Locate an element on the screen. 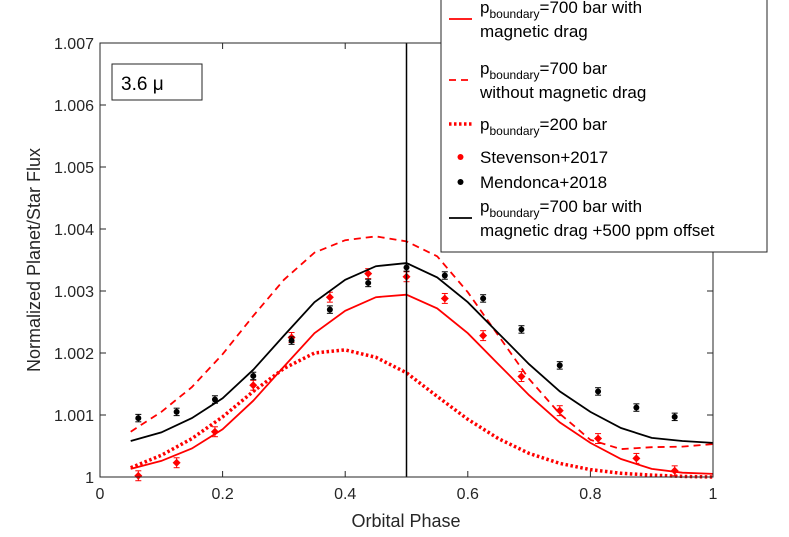 The width and height of the screenshot is (789, 537). x-tick-label: 0.6 is located at coordinates (468, 494).